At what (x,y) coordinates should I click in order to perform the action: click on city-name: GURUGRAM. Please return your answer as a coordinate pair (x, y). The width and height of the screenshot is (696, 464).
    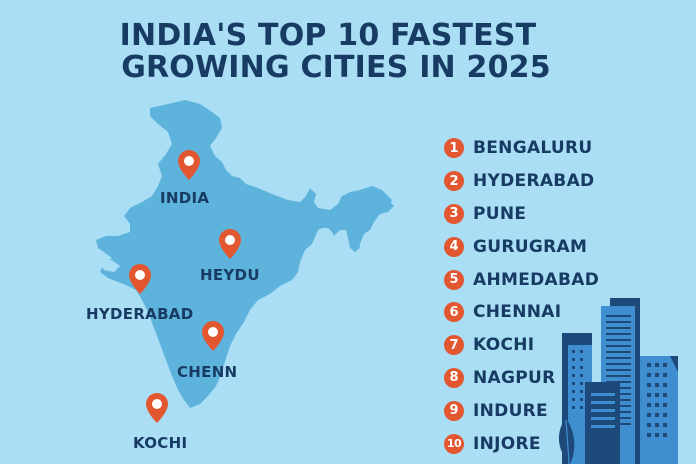
    Looking at the image, I should click on (530, 246).